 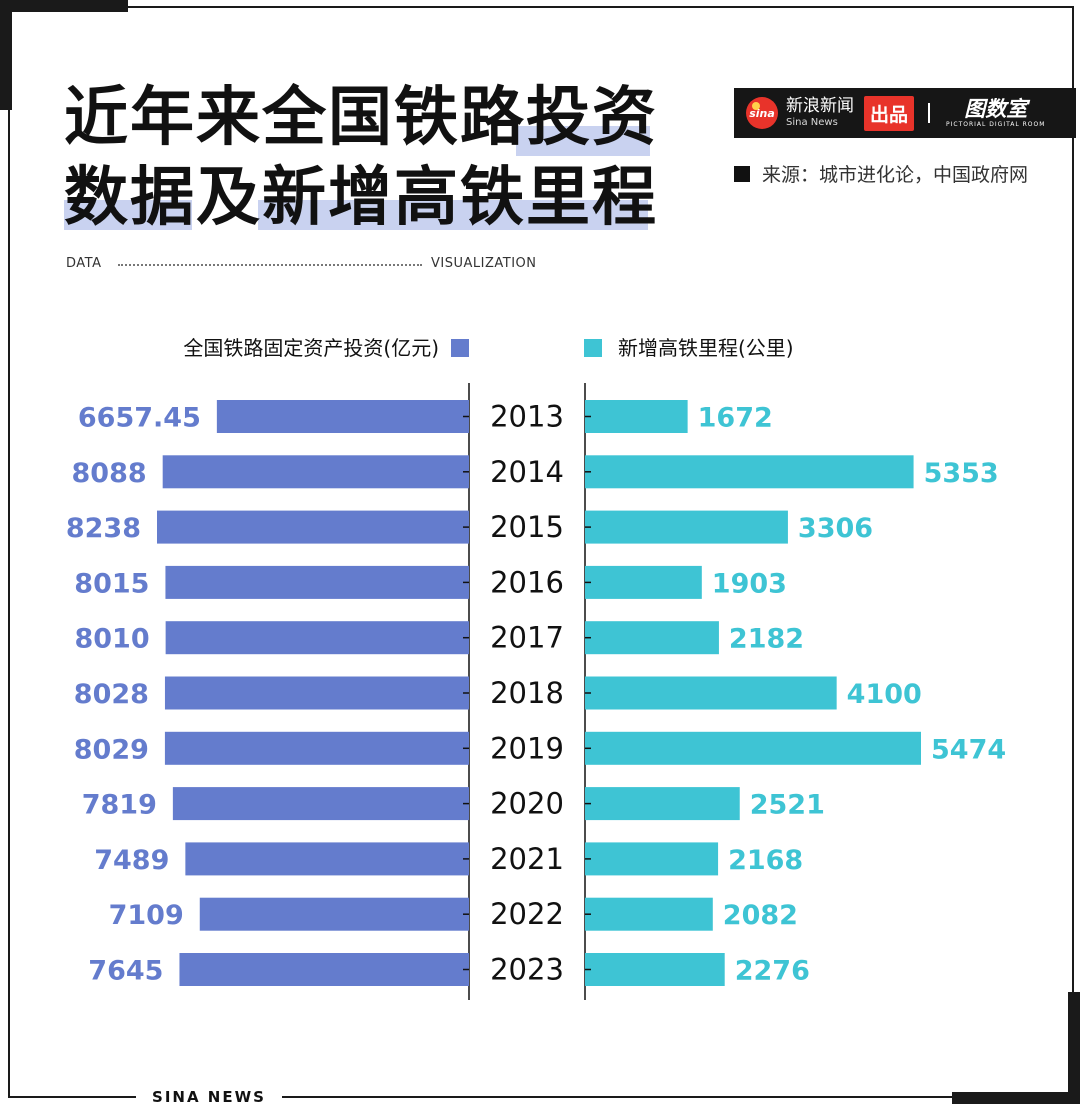 I want to click on bar-investment-2021, so click(x=327, y=859).